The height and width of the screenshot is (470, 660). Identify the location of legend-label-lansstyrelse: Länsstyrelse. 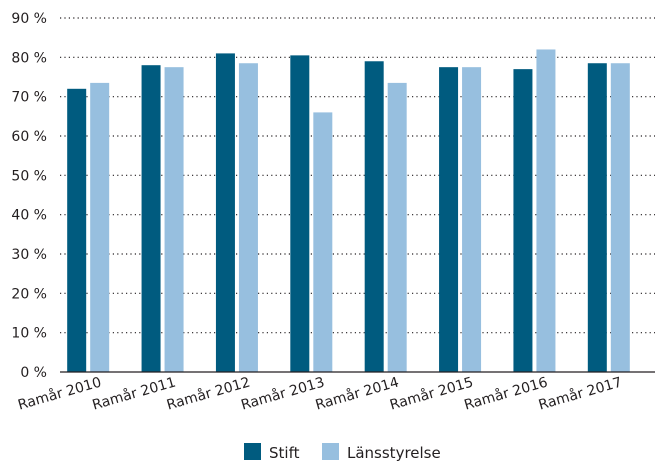
(394, 453).